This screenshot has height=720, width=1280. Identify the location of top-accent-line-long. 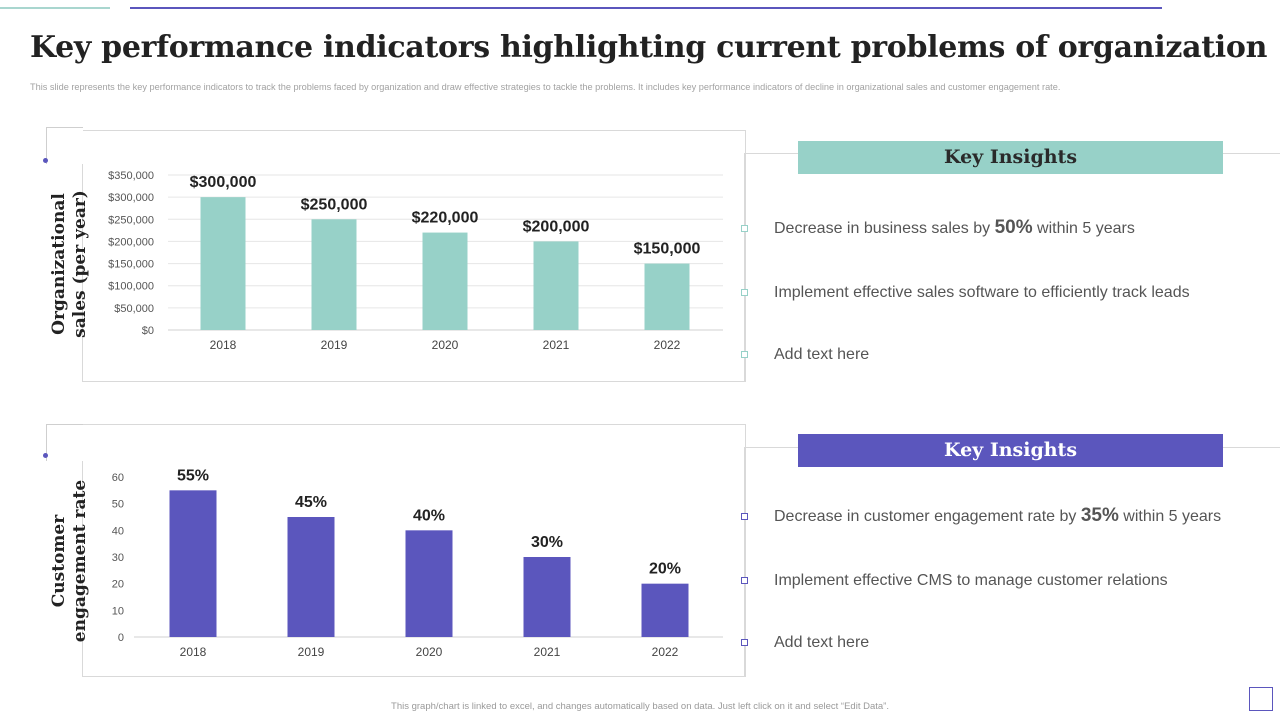
(646, 8).